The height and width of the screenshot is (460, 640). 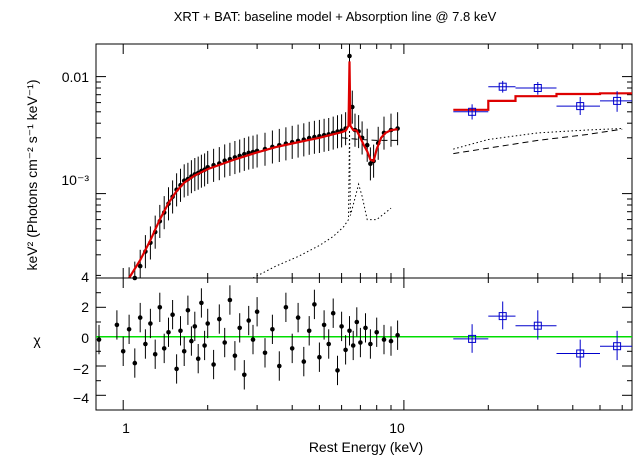 I want to click on y-tick-label-0.01: 0.01, so click(x=75, y=77).